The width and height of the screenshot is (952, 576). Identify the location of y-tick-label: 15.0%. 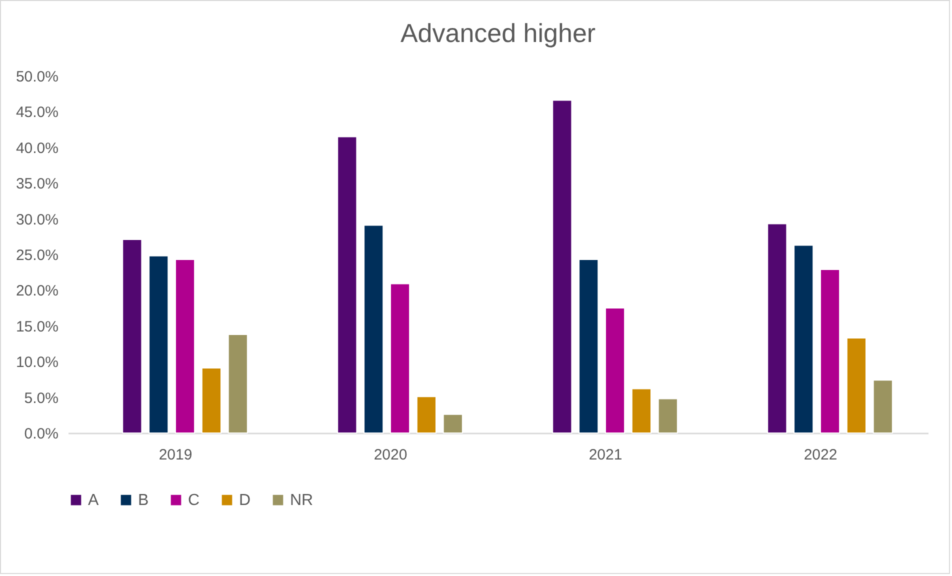
(37, 327).